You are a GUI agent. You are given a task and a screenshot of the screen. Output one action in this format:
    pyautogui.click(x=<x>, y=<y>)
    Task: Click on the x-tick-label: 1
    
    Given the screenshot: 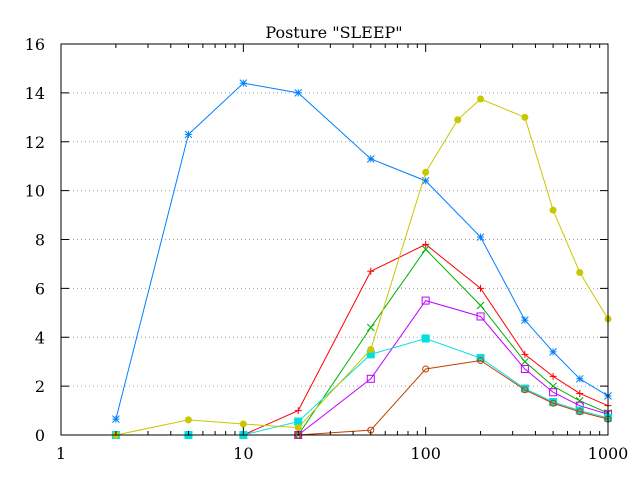 What is the action you would take?
    pyautogui.click(x=61, y=453)
    